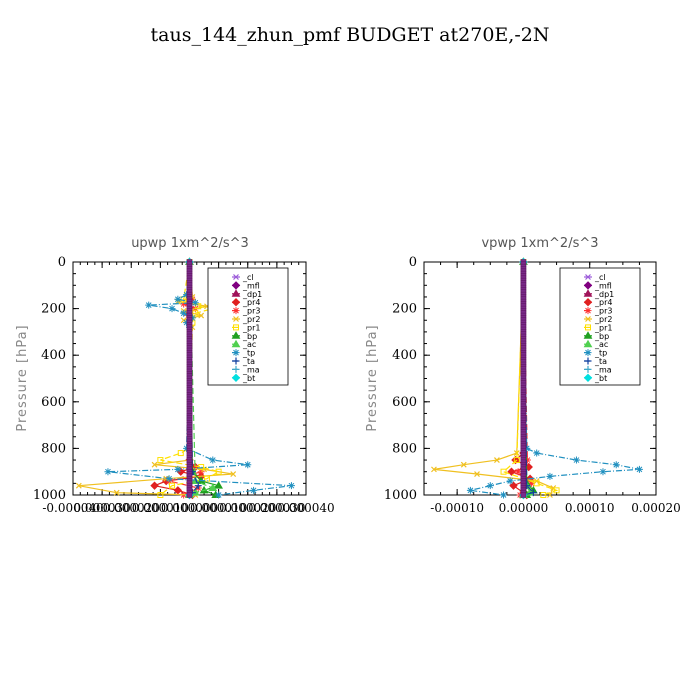  I want to click on x-tick-label: 0.000030, so click(101, 508).